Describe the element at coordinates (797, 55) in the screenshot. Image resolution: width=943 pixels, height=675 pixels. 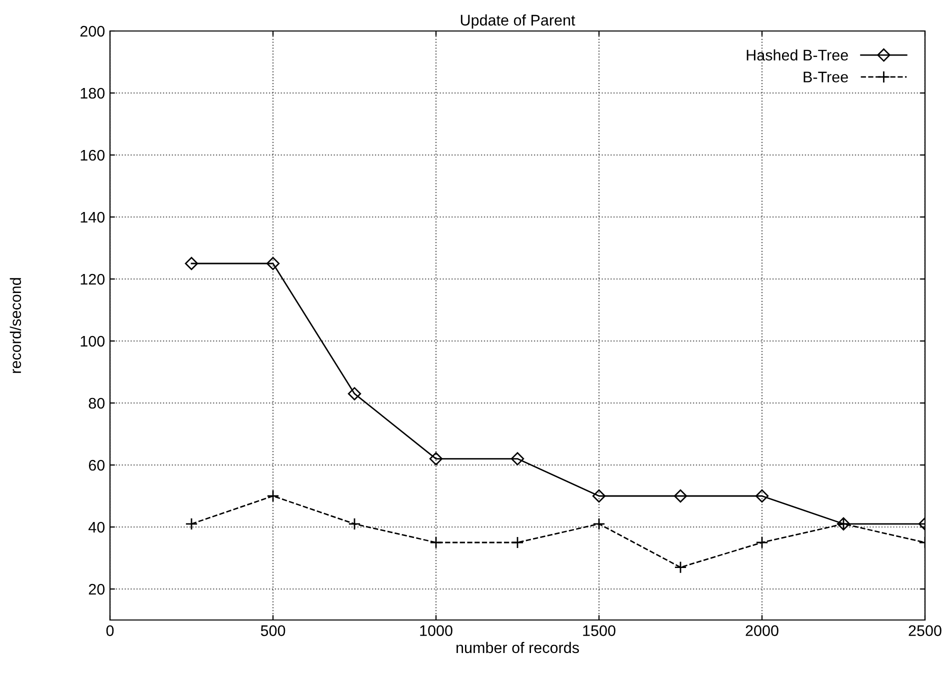
I see `legend-label: Hashed B-Tree` at that location.